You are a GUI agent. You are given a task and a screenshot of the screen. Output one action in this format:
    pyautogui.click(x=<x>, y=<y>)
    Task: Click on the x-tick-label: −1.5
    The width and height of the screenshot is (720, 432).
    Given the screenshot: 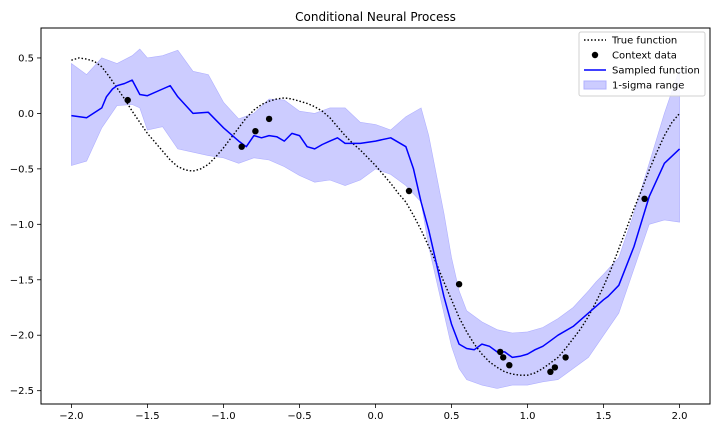 What is the action you would take?
    pyautogui.click(x=147, y=416)
    